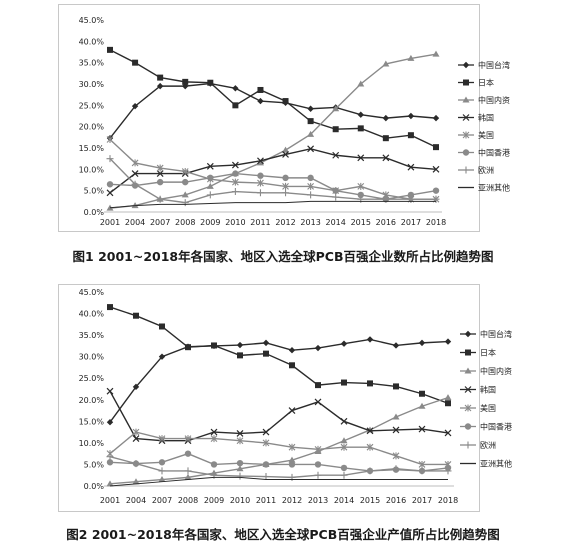 This screenshot has width=566, height=551. What do you see at coordinates (110, 222) in the screenshot?
I see `x-tick-label: 2001` at bounding box center [110, 222].